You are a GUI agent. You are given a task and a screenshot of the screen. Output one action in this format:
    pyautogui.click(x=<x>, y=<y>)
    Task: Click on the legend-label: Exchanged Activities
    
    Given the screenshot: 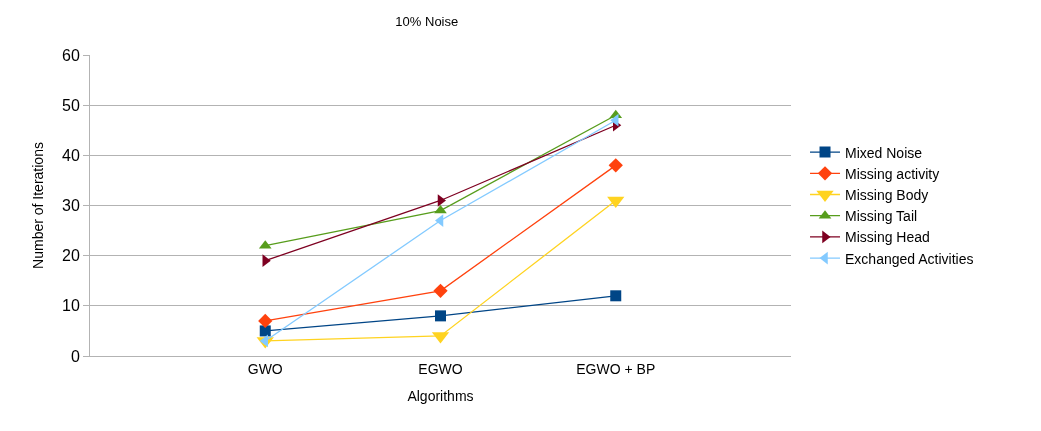 What is the action you would take?
    pyautogui.click(x=909, y=258)
    